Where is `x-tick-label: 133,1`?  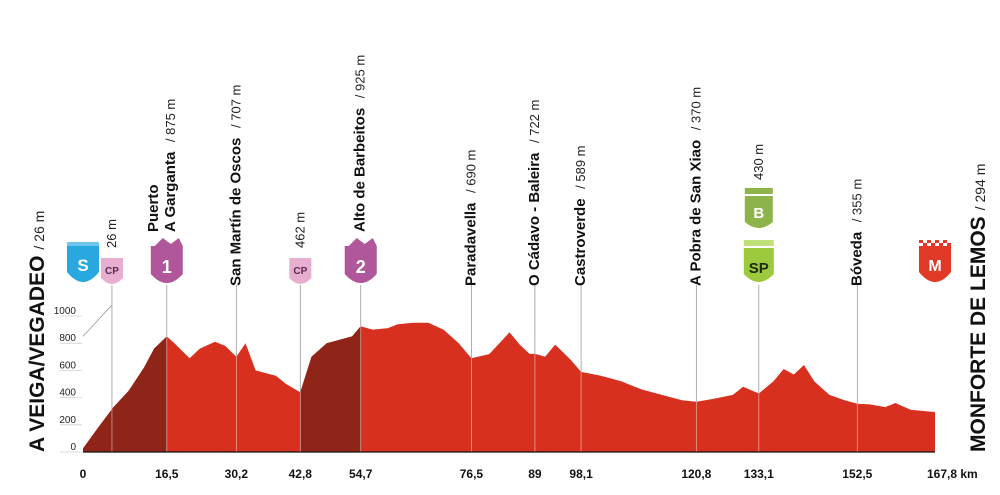
x-tick-label: 133,1 is located at coordinates (759, 474).